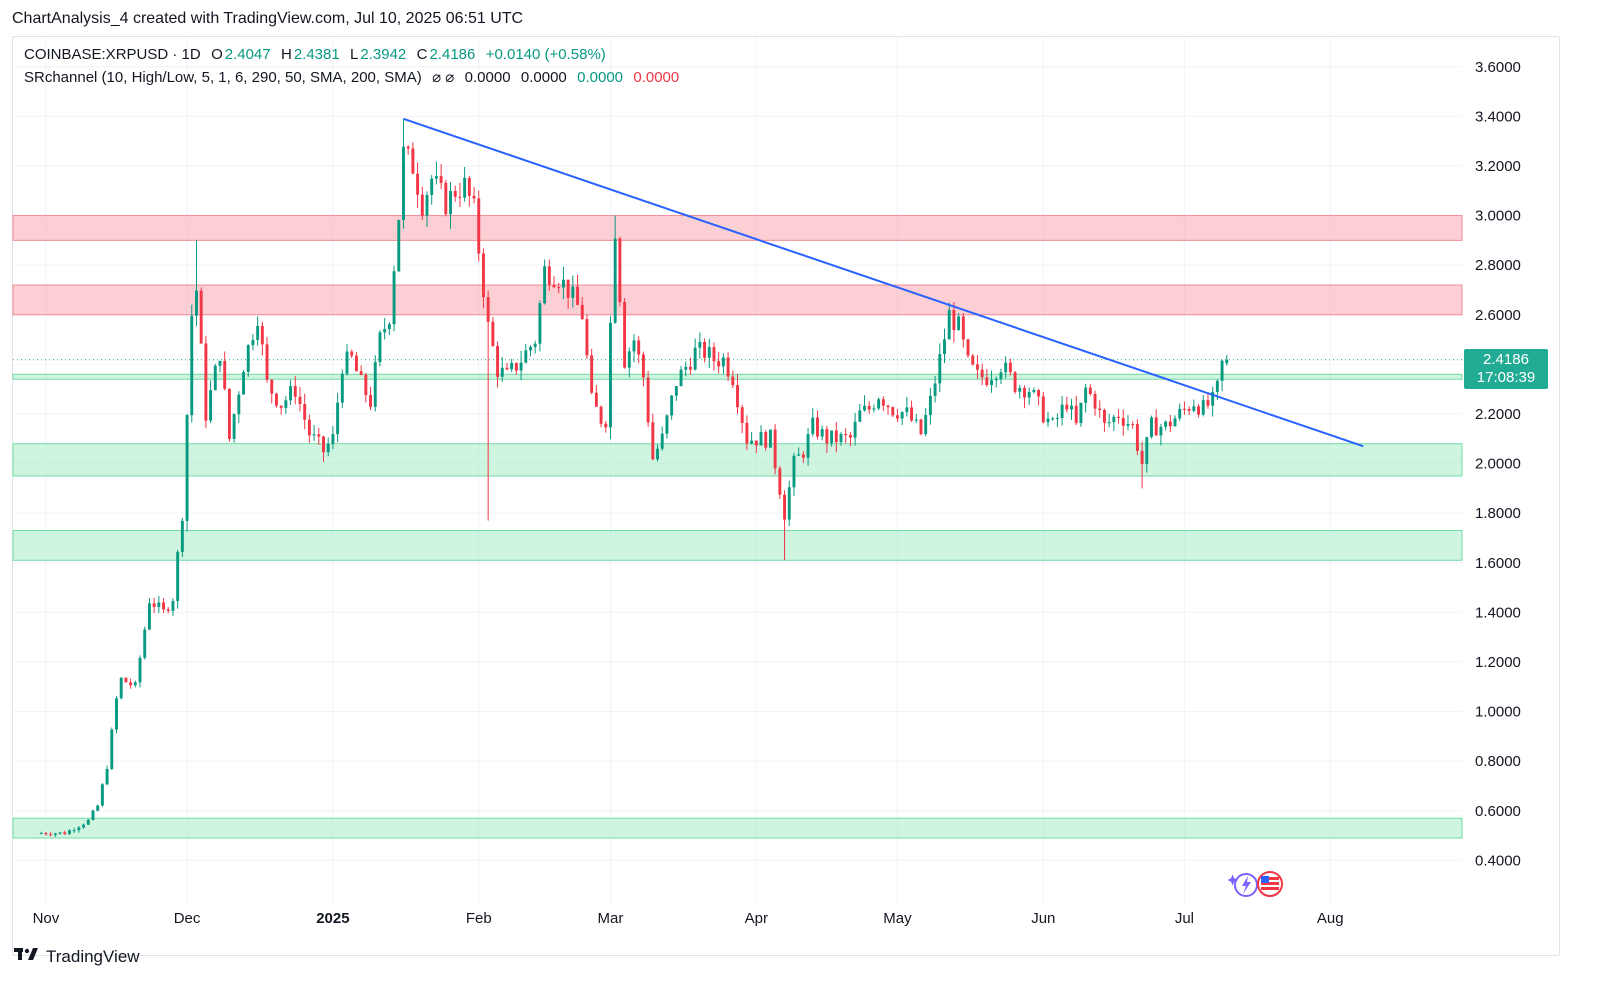 The image size is (1600, 1000). Describe the element at coordinates (1498, 761) in the screenshot. I see `y-tick-label: 0.8000` at that location.